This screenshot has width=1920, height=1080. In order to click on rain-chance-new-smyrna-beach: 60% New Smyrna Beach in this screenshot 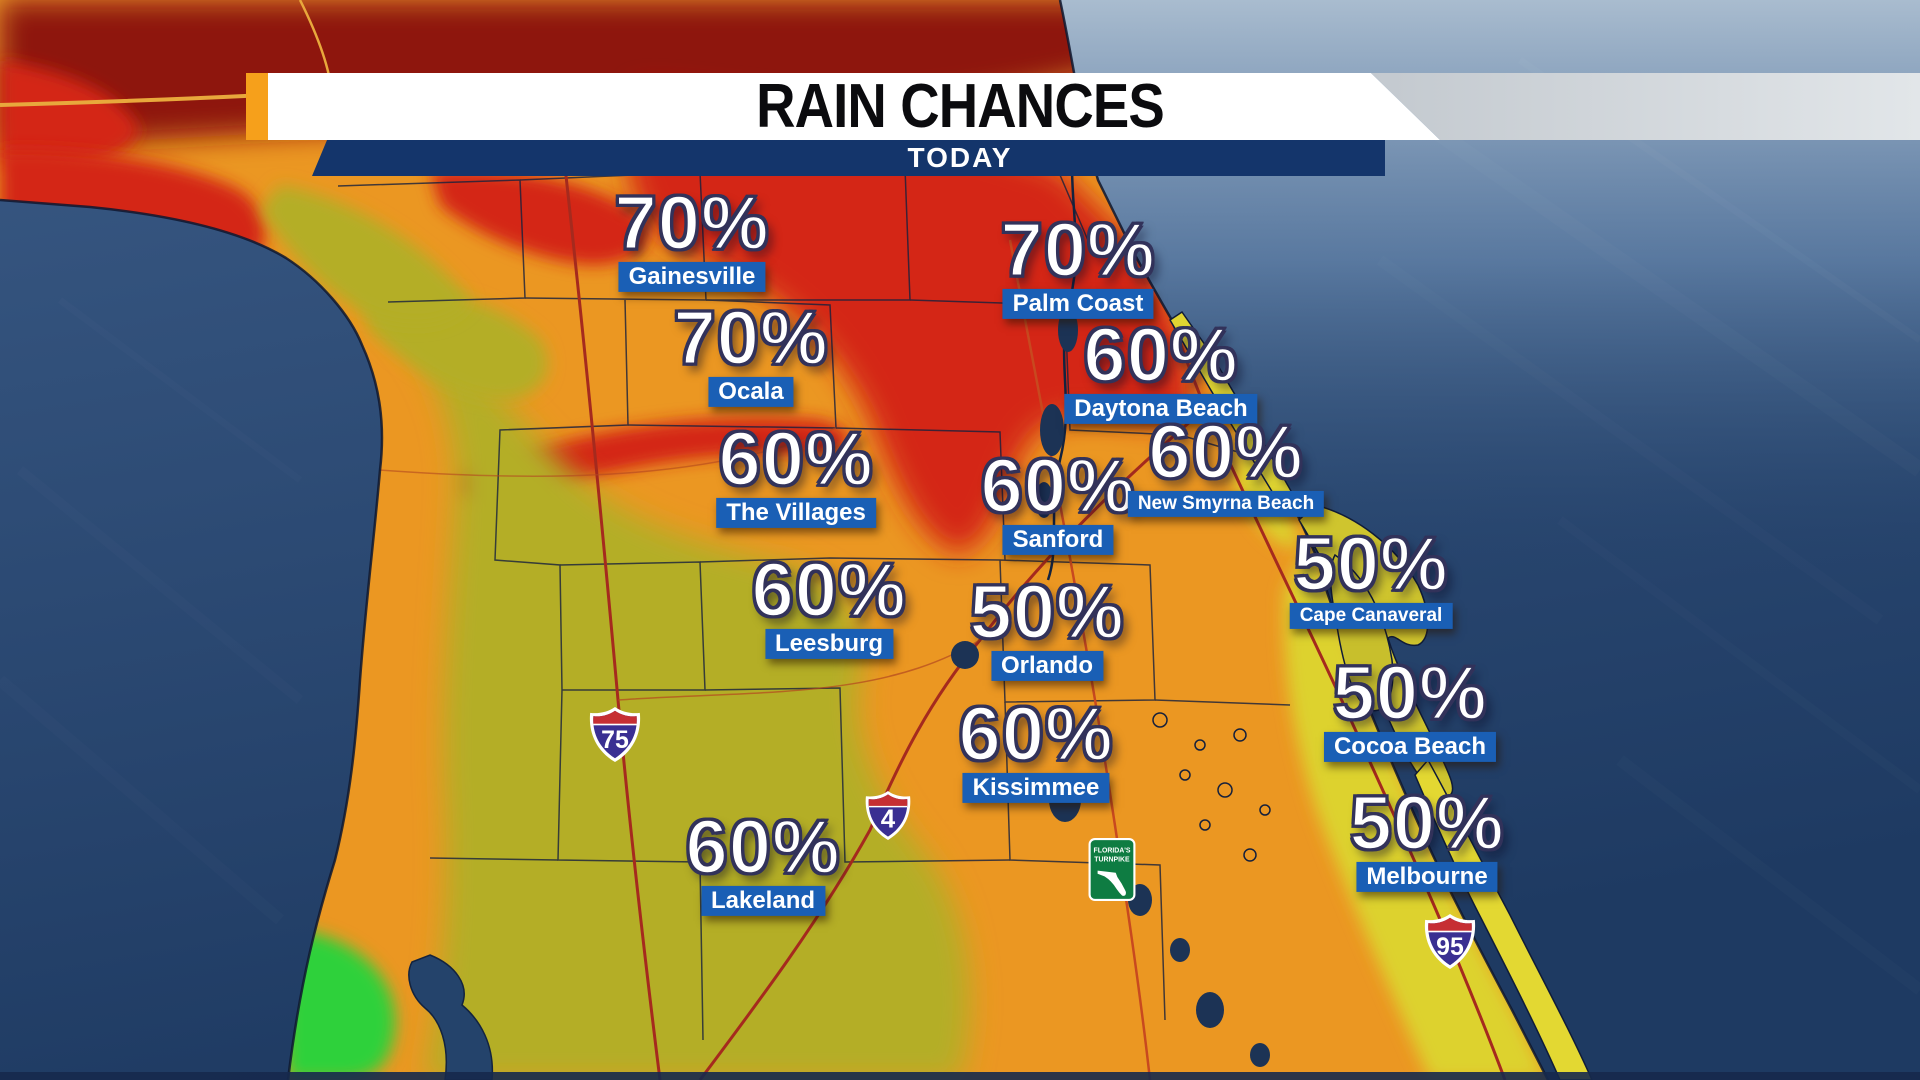, I will do `click(1226, 463)`.